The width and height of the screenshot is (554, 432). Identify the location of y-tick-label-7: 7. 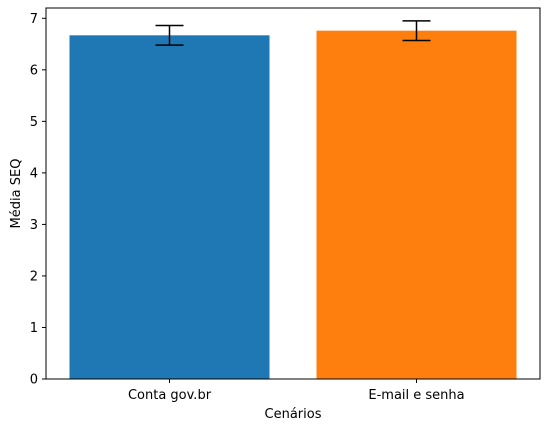
(34, 19).